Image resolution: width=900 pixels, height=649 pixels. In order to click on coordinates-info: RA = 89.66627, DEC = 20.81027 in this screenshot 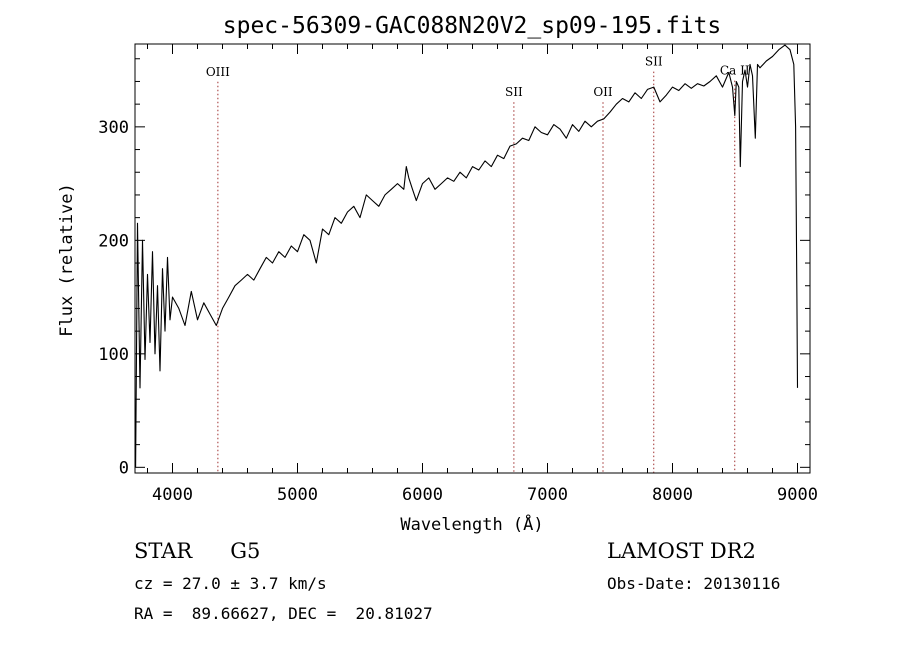, I will do `click(283, 613)`.